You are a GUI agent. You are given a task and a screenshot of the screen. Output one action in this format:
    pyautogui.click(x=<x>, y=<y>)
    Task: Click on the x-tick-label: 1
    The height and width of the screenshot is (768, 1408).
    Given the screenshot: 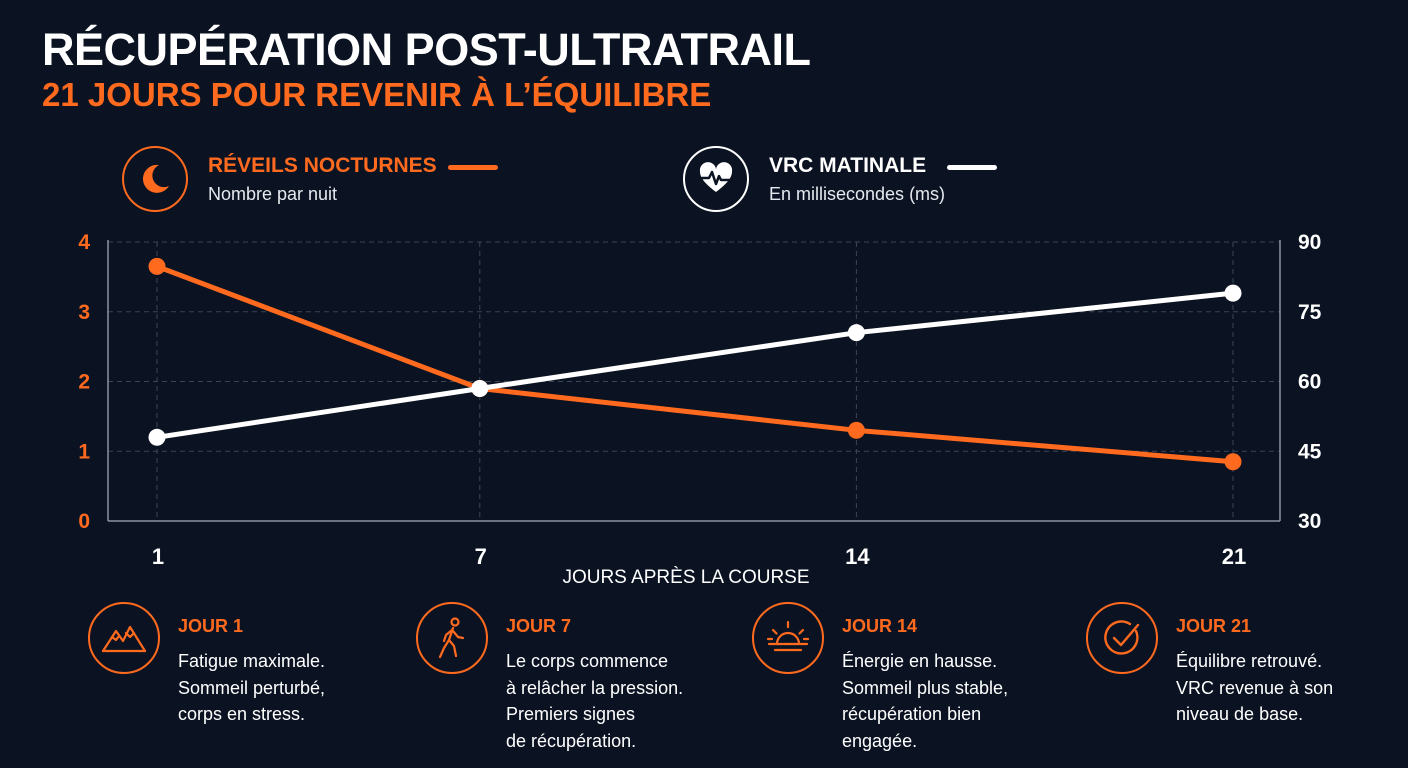 What is the action you would take?
    pyautogui.click(x=158, y=556)
    